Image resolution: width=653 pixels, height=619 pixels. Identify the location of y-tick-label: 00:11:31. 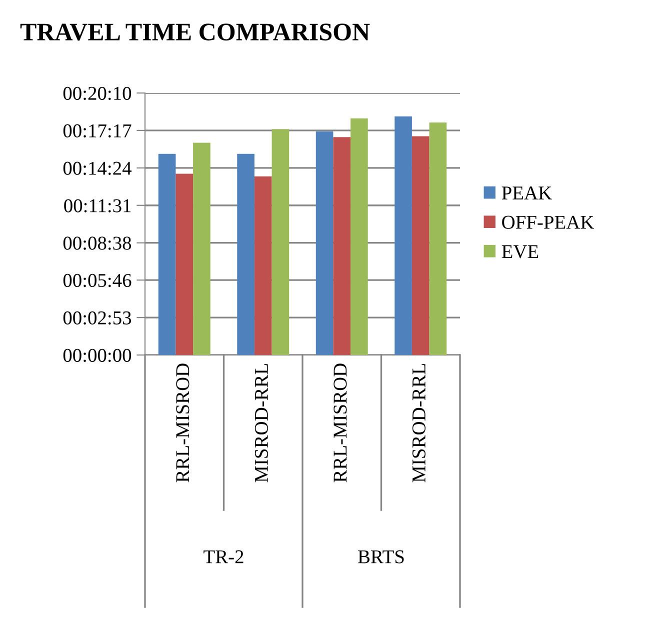
(97, 205).